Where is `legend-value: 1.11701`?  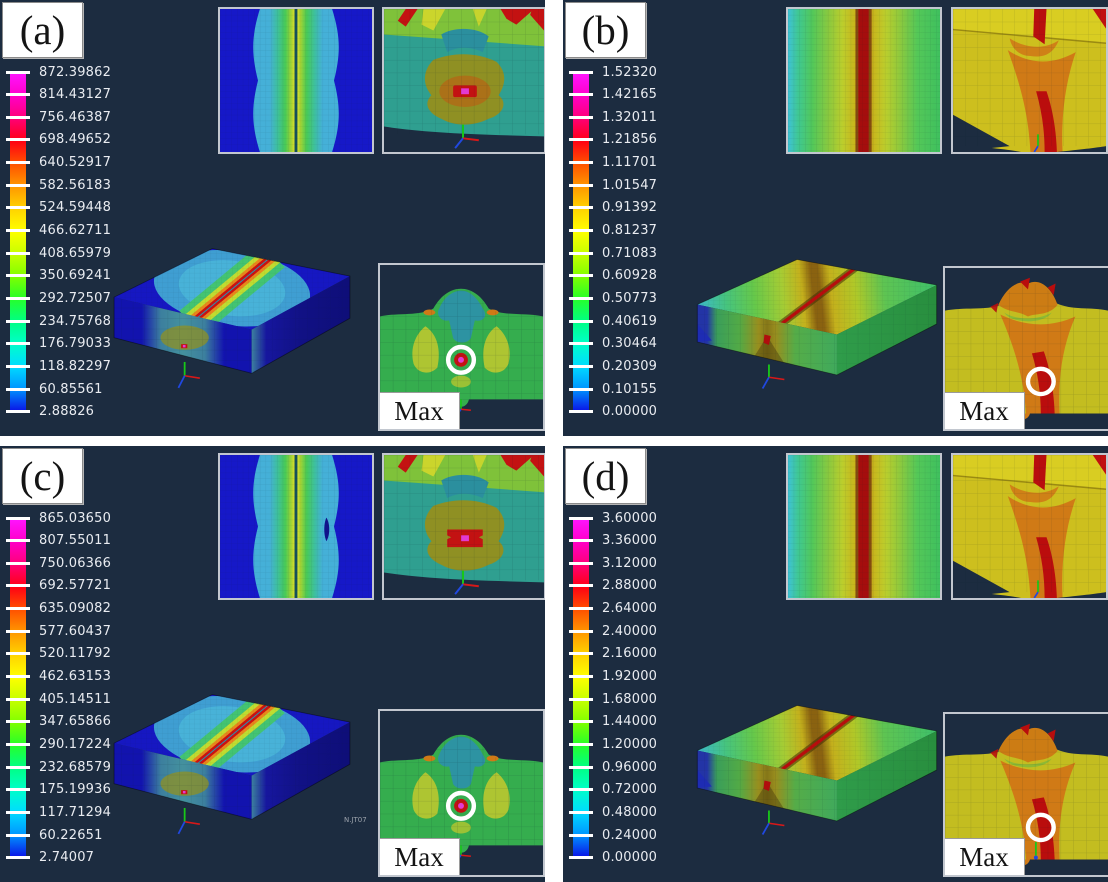
legend-value: 1.11701 is located at coordinates (630, 163).